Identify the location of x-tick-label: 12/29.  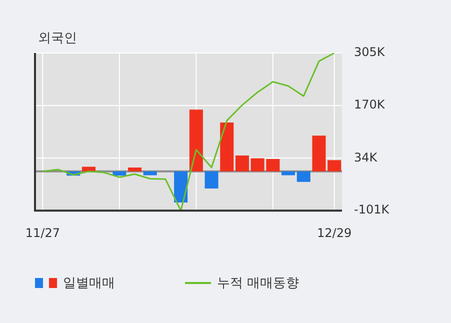
(334, 233).